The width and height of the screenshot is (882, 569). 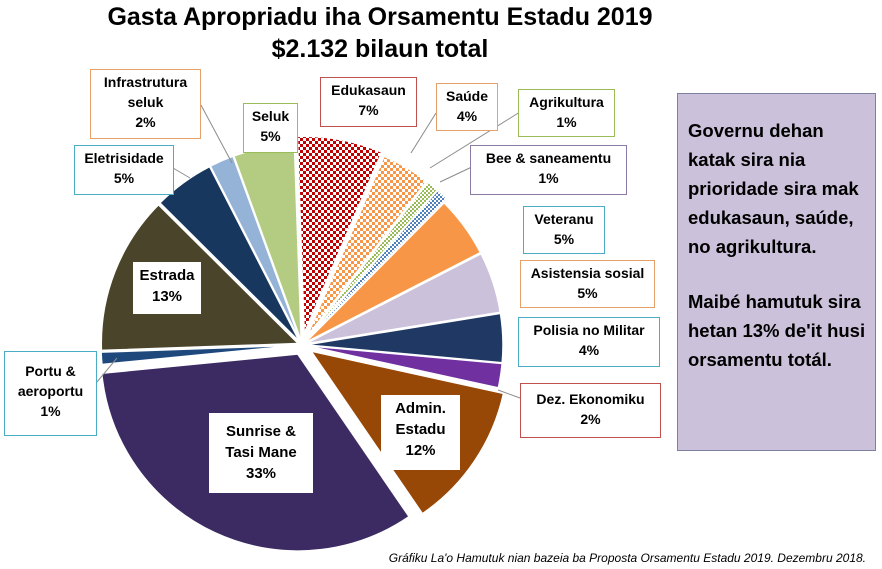 What do you see at coordinates (566, 113) in the screenshot?
I see `label-agrikultura: Agrikultura 1%` at bounding box center [566, 113].